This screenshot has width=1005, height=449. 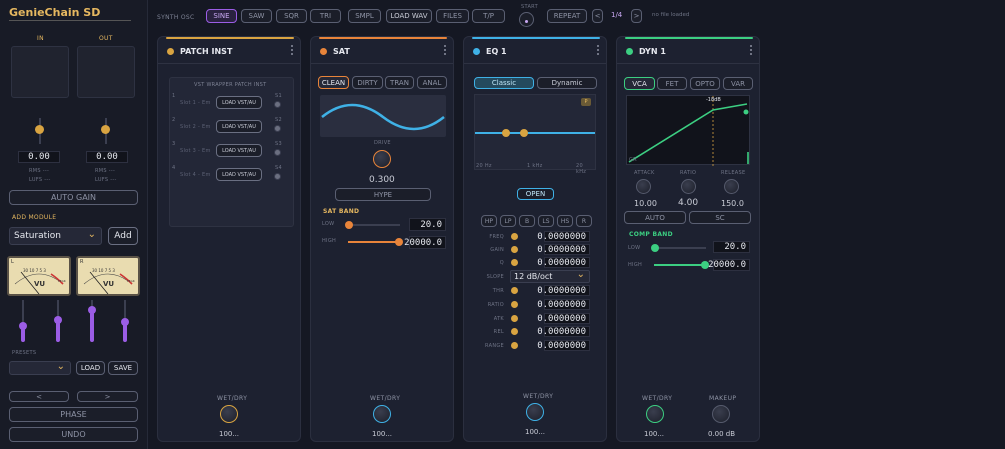 I want to click on sat-wet-knob, so click(x=382, y=414).